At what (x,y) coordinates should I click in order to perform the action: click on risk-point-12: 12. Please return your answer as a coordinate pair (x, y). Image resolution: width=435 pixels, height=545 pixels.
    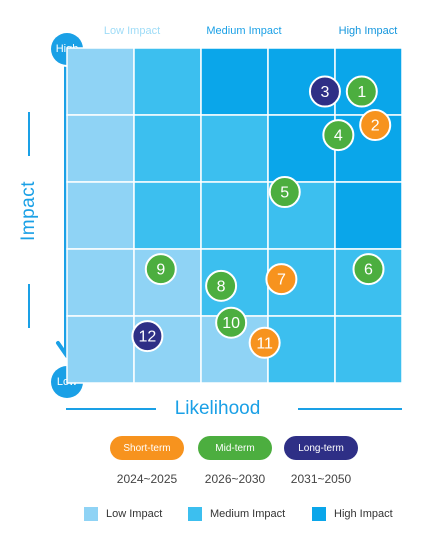
    Looking at the image, I should click on (147, 336).